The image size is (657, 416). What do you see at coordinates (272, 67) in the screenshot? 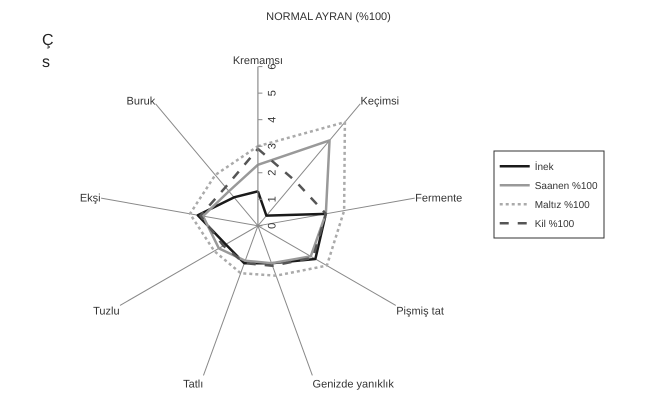
I see `y-tick-label: 6` at bounding box center [272, 67].